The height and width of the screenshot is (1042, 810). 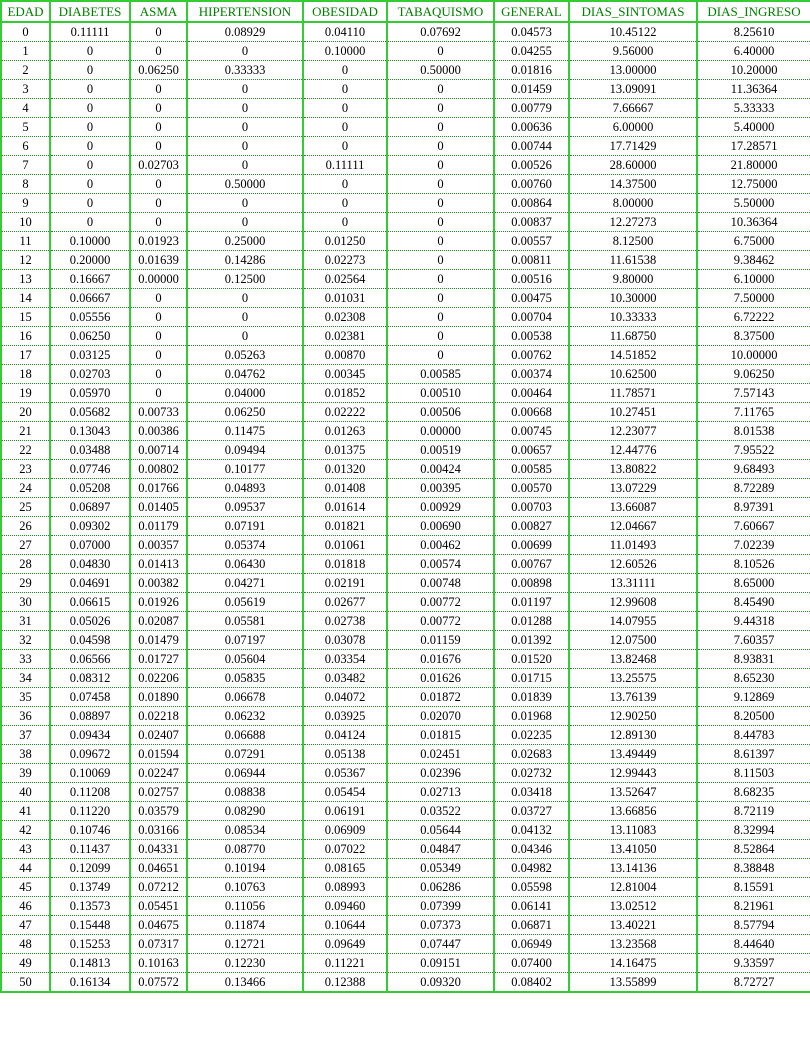 I want to click on cell-diabetes: 0.09302, so click(x=90, y=526).